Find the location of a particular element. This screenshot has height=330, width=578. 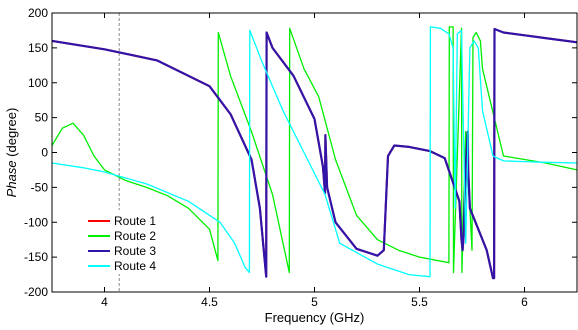

x-tick-label: 6 is located at coordinates (524, 302).